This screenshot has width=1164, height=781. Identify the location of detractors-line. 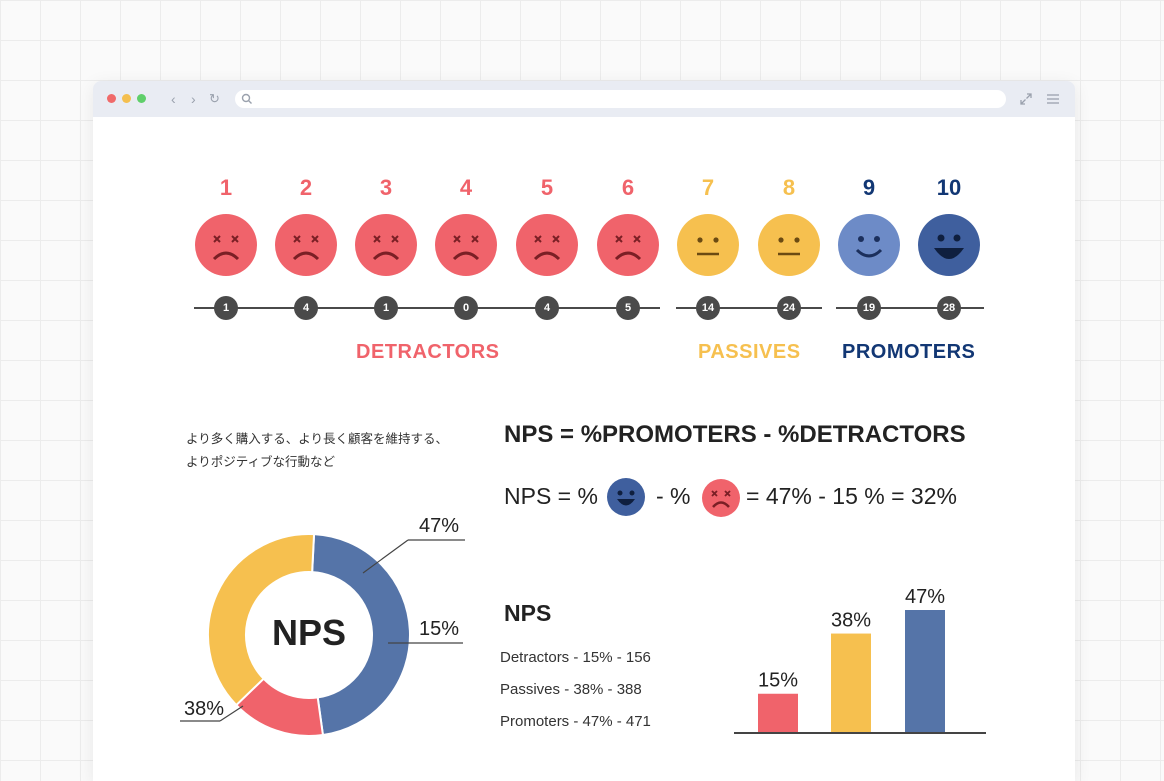
(427, 308).